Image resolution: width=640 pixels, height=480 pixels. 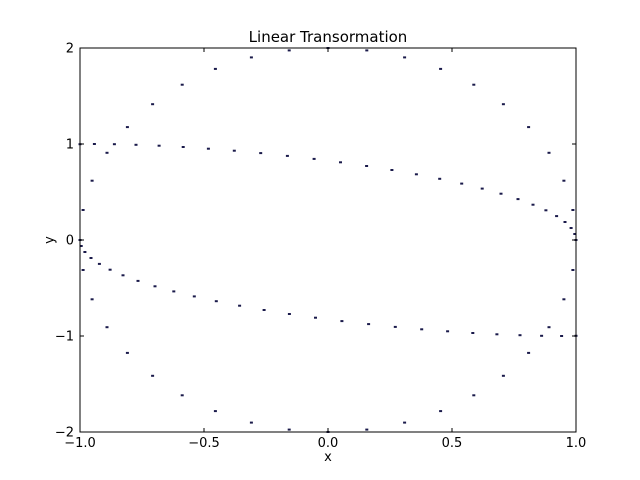 I want to click on y-tick-label-0: −2, so click(x=64, y=433).